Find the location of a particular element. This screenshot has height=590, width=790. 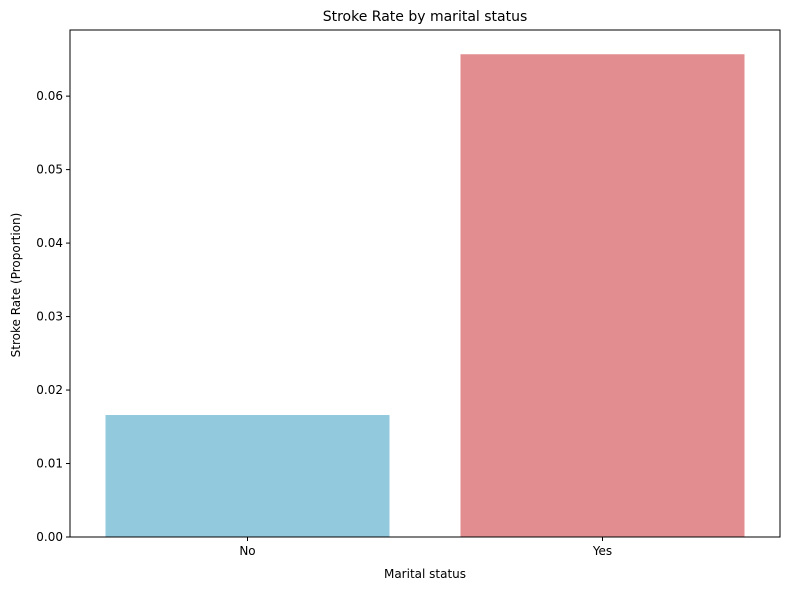

y-tick-label: 0.00 is located at coordinates (49, 537).